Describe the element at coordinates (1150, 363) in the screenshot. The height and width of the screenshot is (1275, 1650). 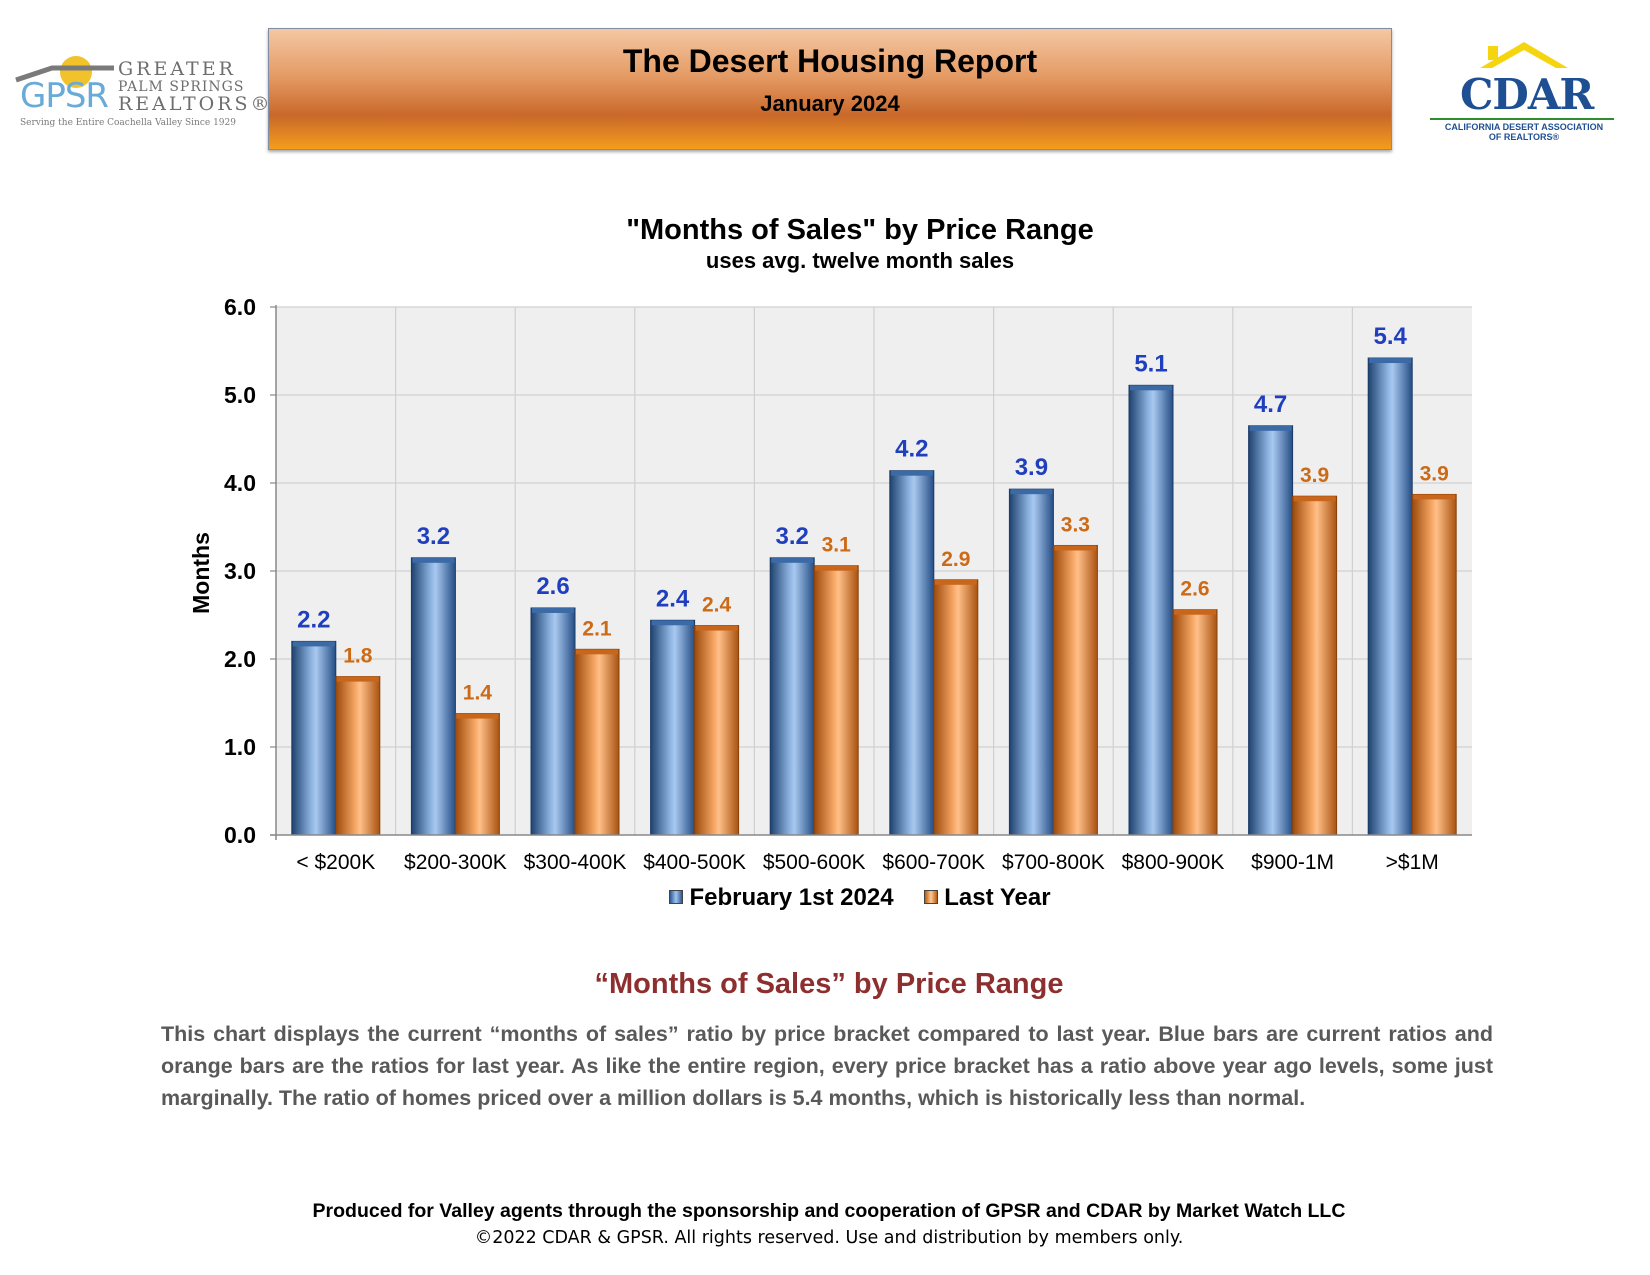
I see `data-label-current: 5.1` at that location.